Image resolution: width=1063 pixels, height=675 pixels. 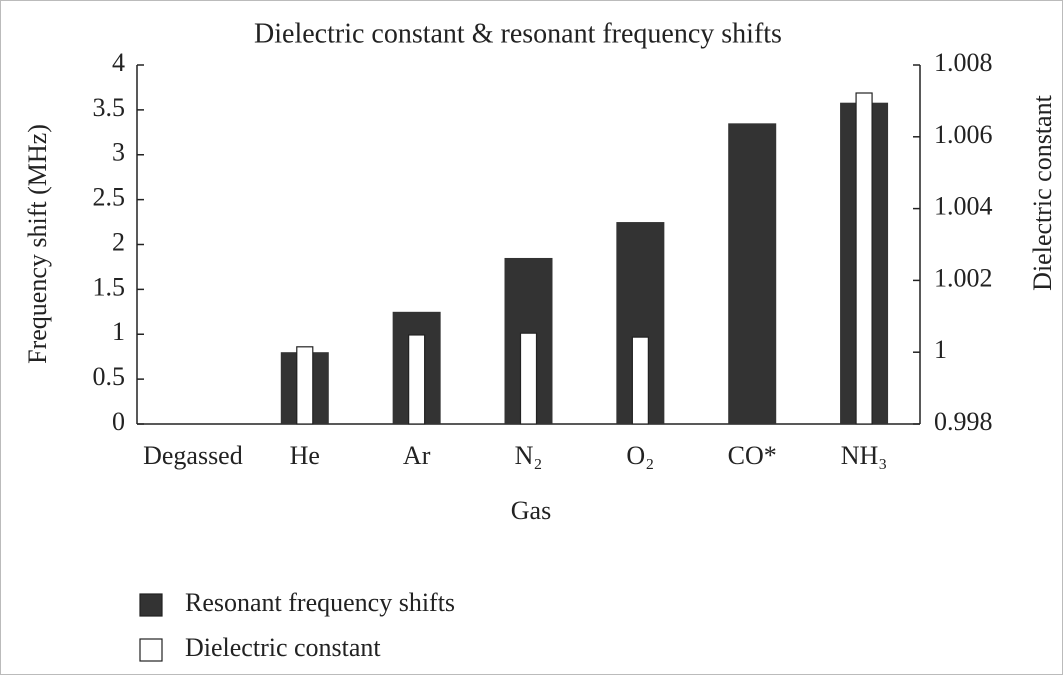 I want to click on y2-tick-label: 1.008, so click(x=963, y=62).